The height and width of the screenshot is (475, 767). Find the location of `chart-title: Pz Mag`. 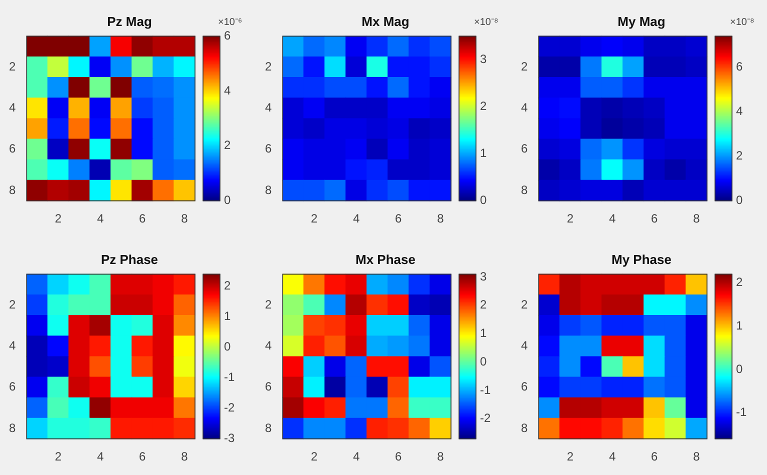

chart-title: Pz Mag is located at coordinates (129, 21).